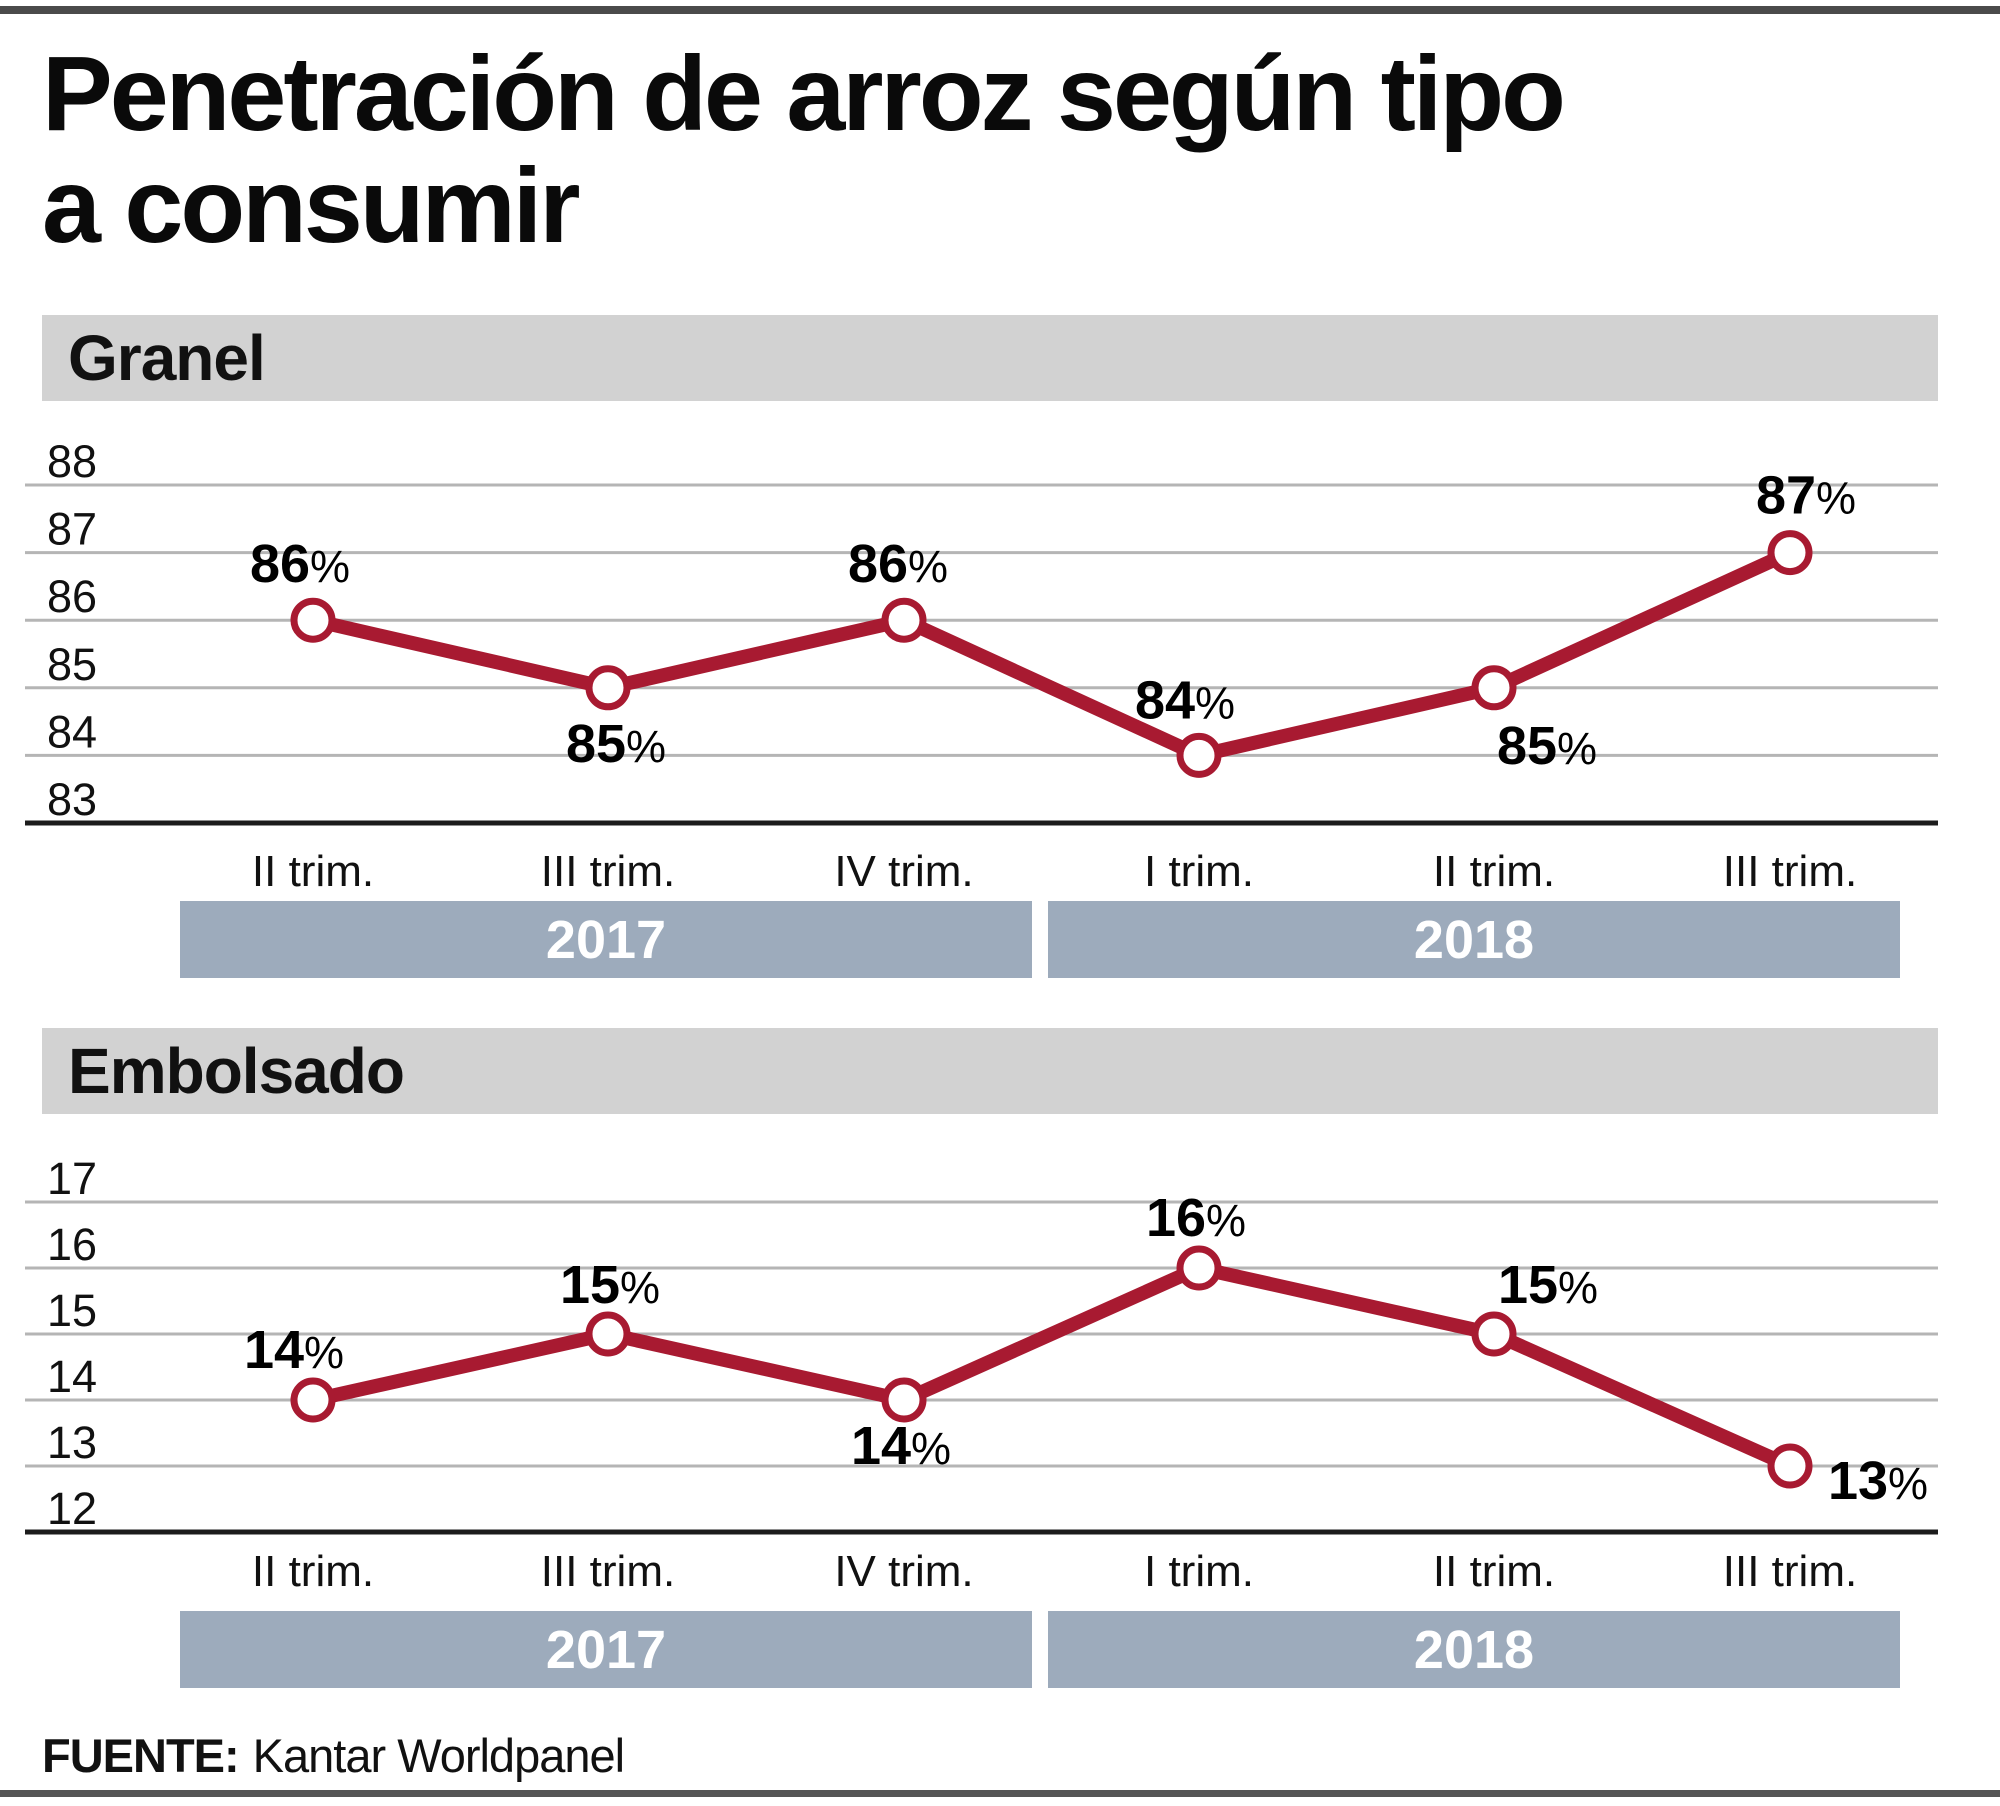 The image size is (2000, 1806). Describe the element at coordinates (1806, 496) in the screenshot. I see `data-point-label: 87%` at that location.